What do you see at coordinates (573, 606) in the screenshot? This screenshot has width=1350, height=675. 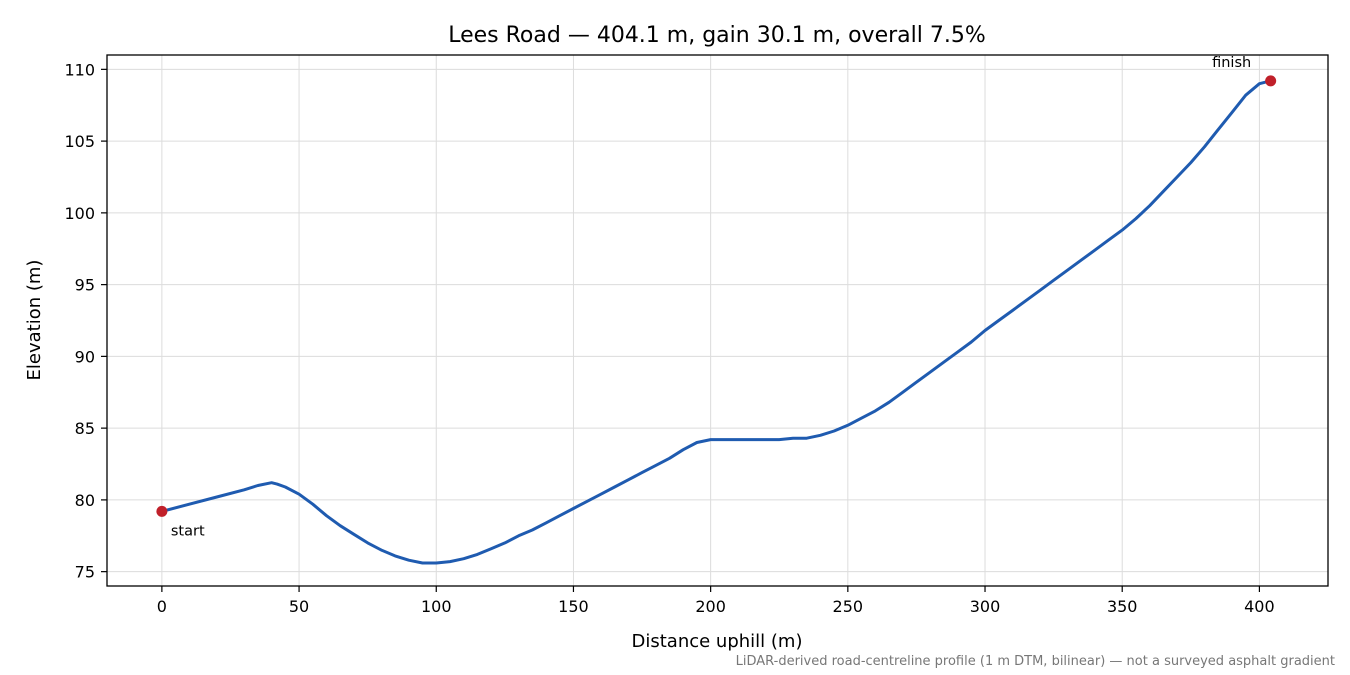 I see `x-tick-label: 150` at bounding box center [573, 606].